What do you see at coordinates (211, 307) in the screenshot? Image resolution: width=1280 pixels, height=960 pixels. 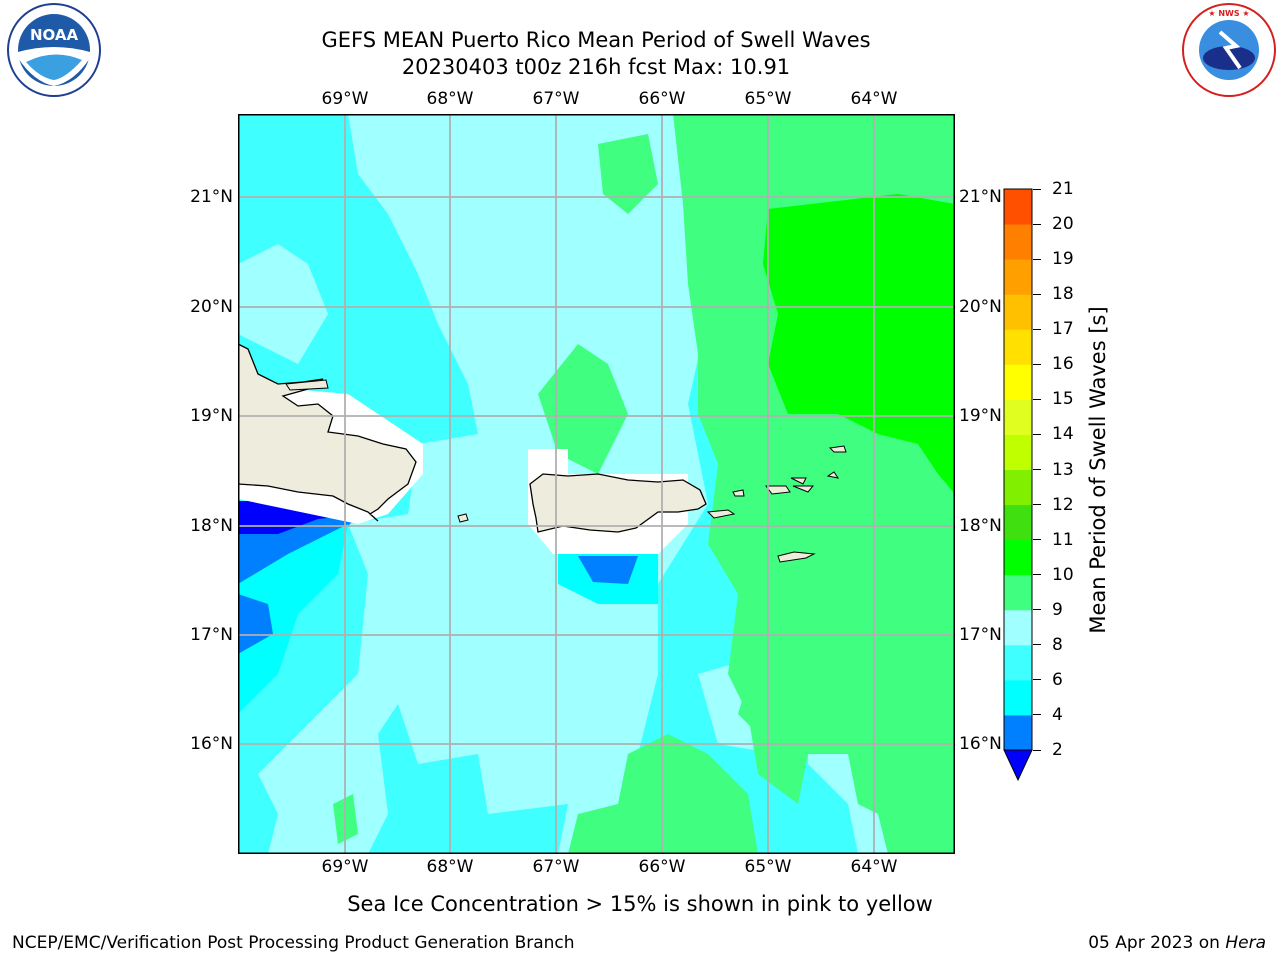 I see `lat-label-left: 20°N` at bounding box center [211, 307].